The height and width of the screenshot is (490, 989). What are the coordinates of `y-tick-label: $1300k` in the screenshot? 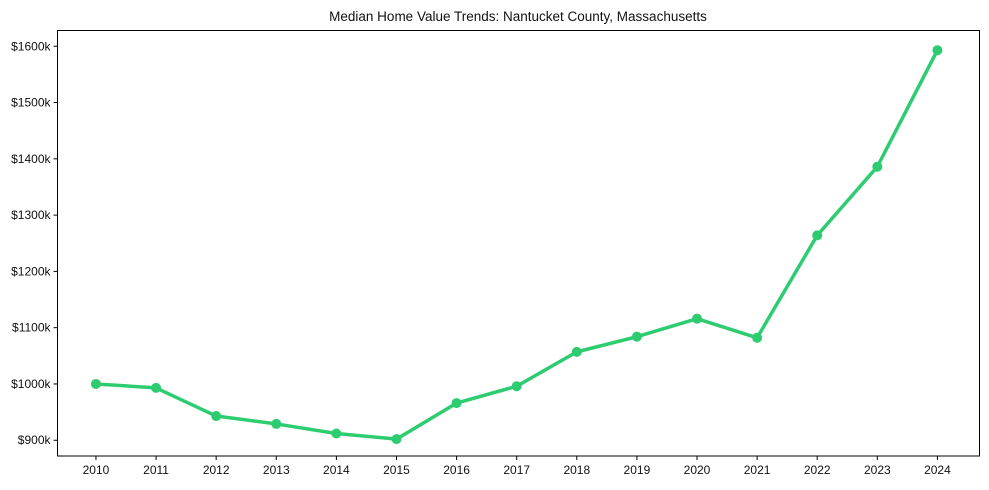 It's located at (31, 215).